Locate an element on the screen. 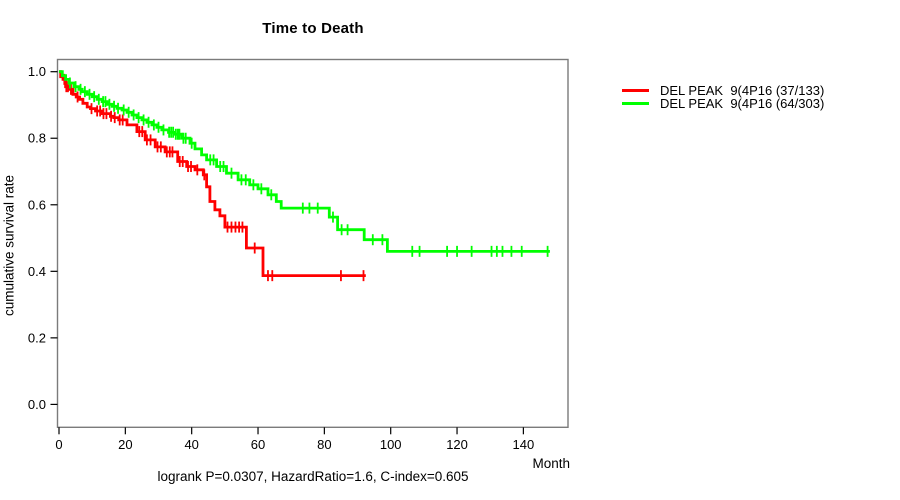 The height and width of the screenshot is (500, 900). x-tick-label-120: 120 is located at coordinates (457, 444).